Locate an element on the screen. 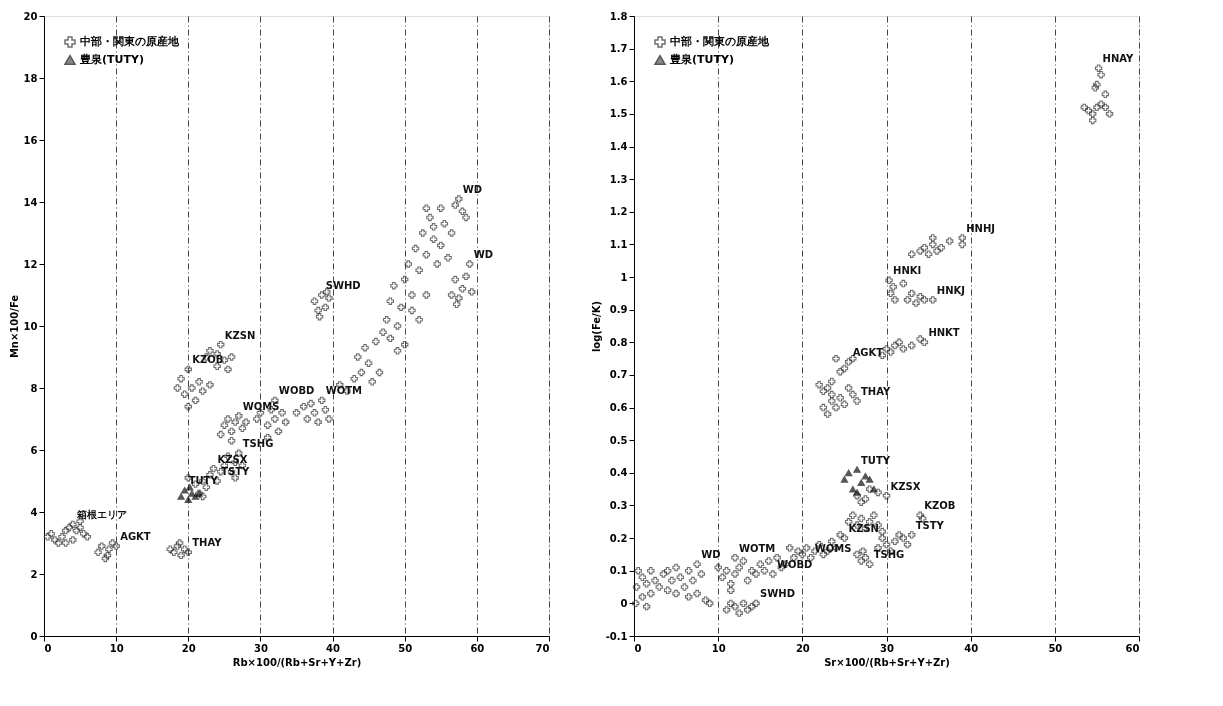 Image resolution: width=1223 pixels, height=706 pixels. y-tick-label: 1.2 is located at coordinates (618, 212).